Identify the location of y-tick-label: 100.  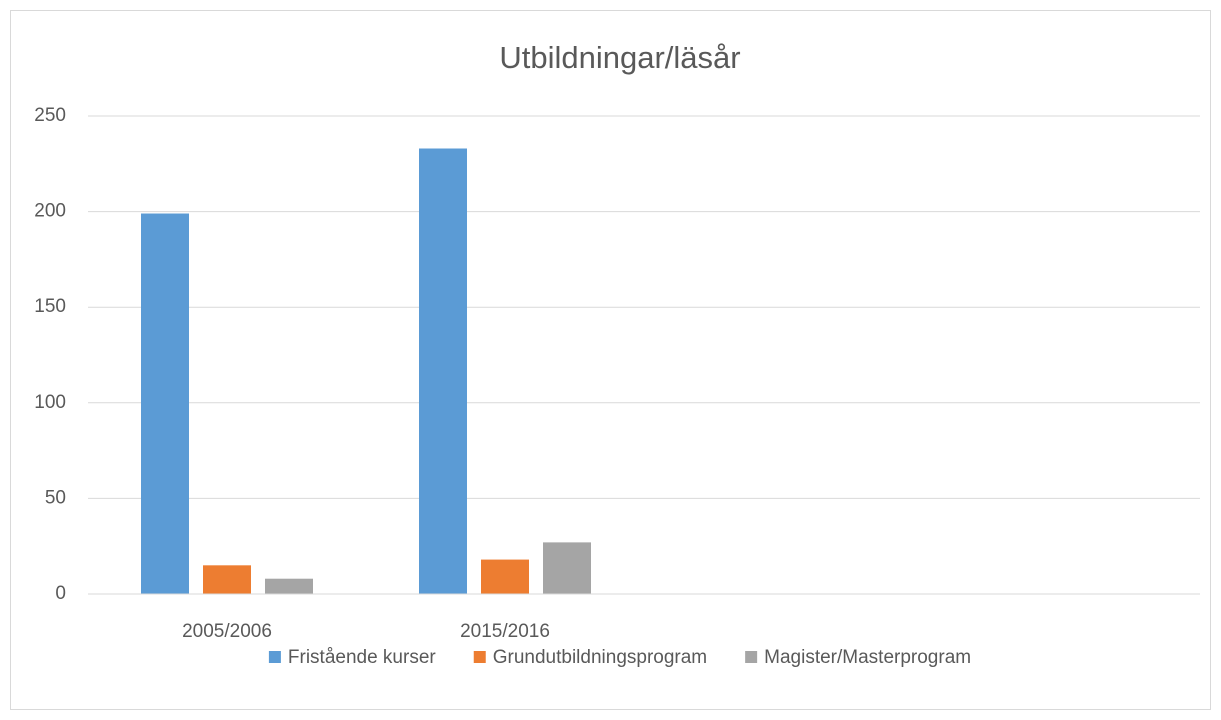
(50, 402).